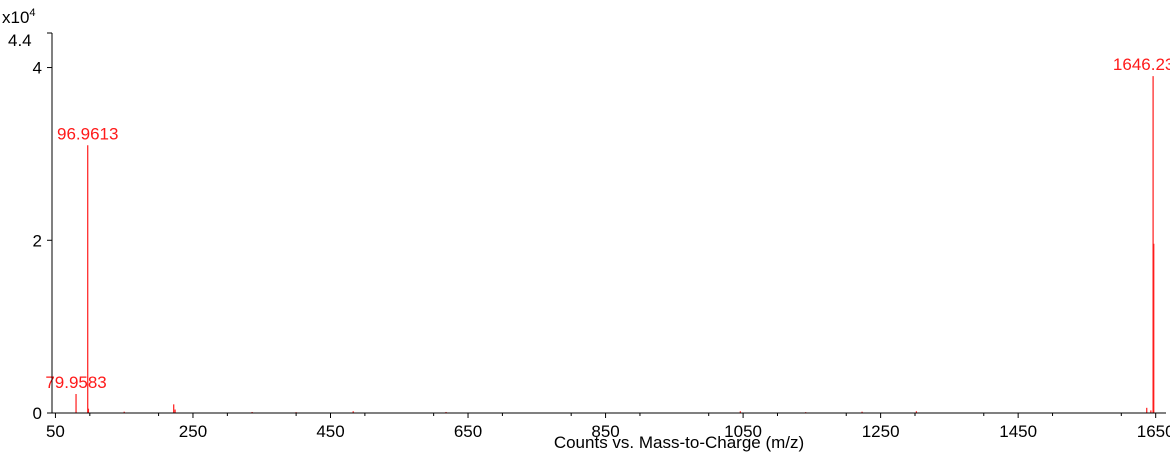  I want to click on x-tick-label: 1650, so click(1153, 431).